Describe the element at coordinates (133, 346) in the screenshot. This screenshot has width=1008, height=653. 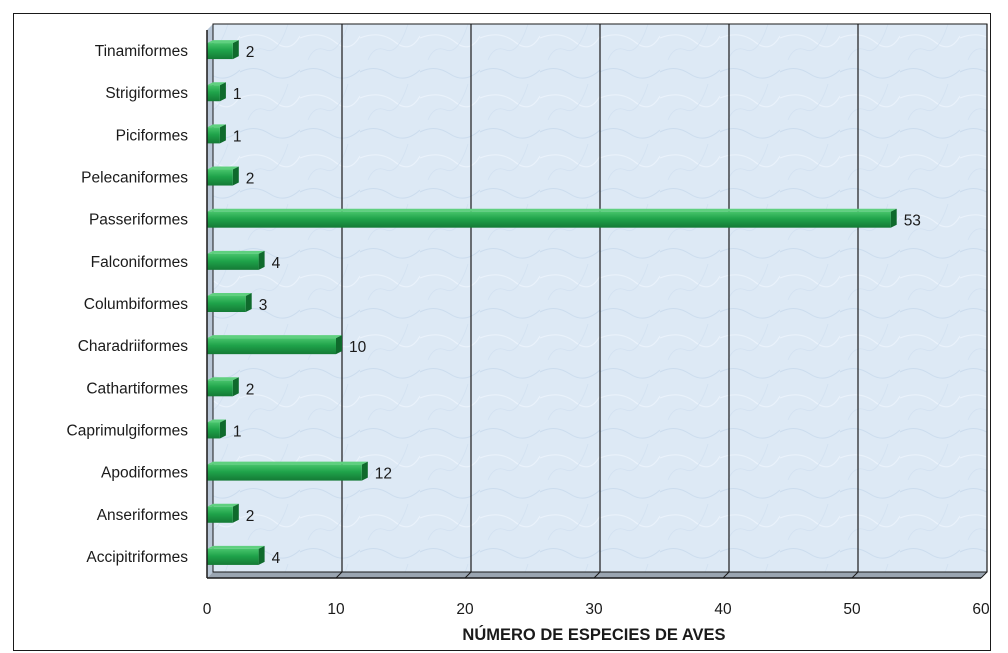
I see `category-label: Charadriiformes` at that location.